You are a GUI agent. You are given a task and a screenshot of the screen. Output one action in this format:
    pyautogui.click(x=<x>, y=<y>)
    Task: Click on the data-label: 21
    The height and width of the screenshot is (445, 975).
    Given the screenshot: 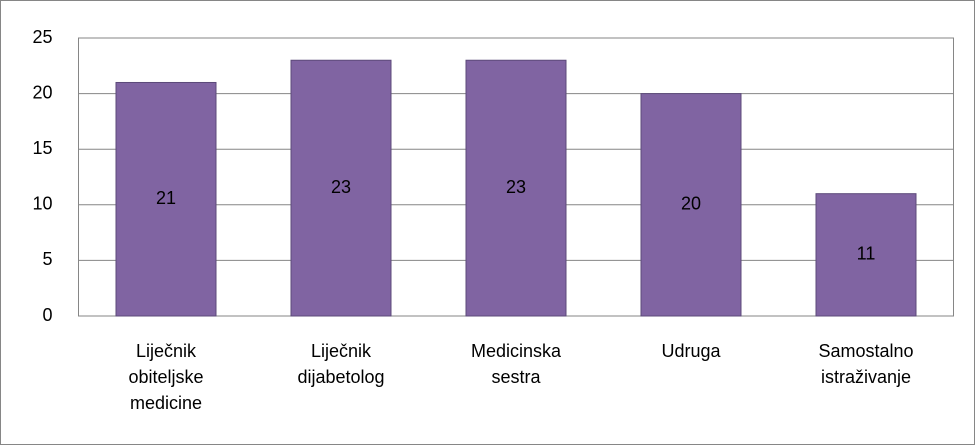 What is the action you would take?
    pyautogui.click(x=166, y=198)
    